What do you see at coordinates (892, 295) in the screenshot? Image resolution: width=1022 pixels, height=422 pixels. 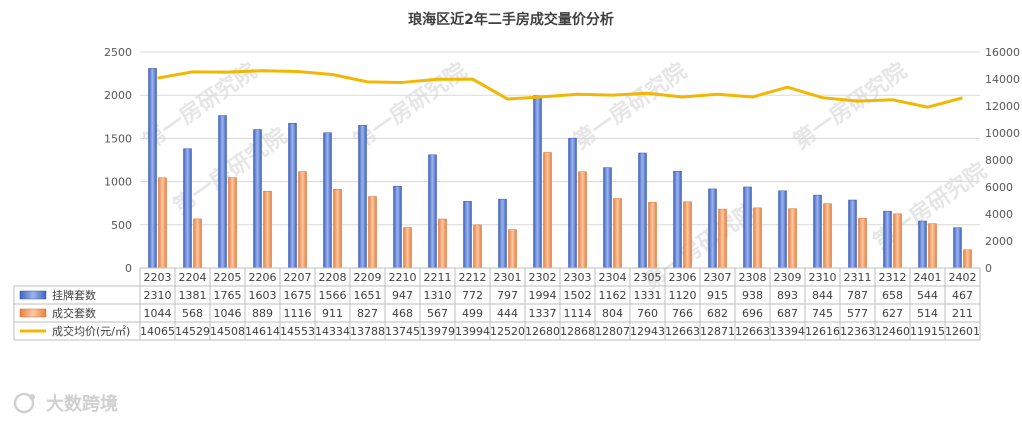 I see `data-cell: 658` at bounding box center [892, 295].